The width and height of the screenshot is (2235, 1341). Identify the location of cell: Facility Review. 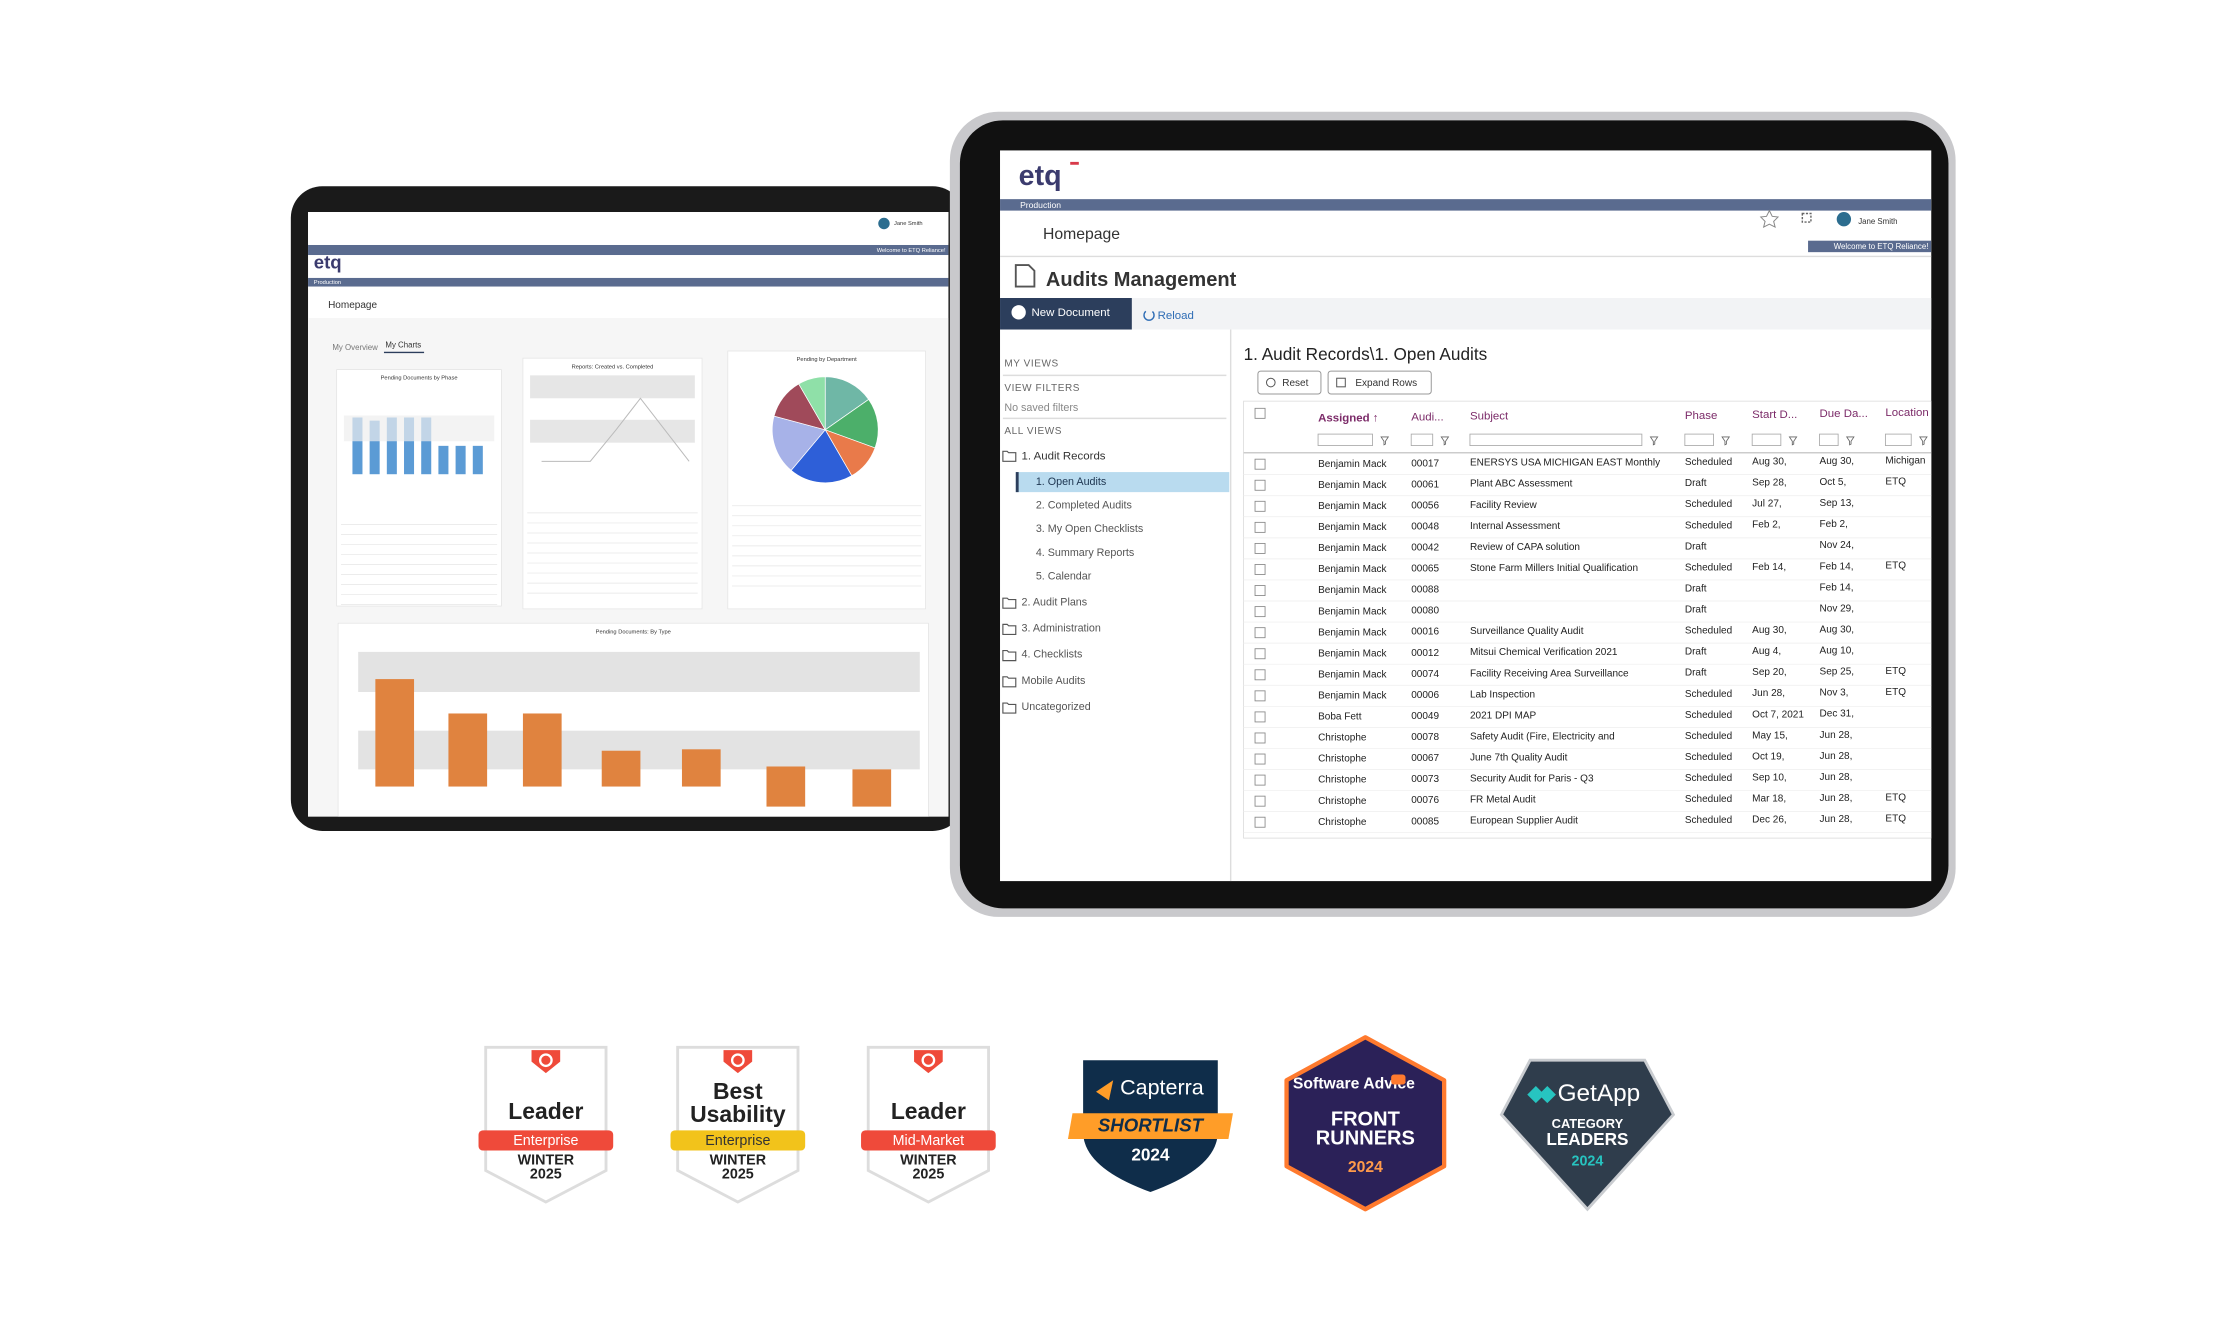
(1504, 505).